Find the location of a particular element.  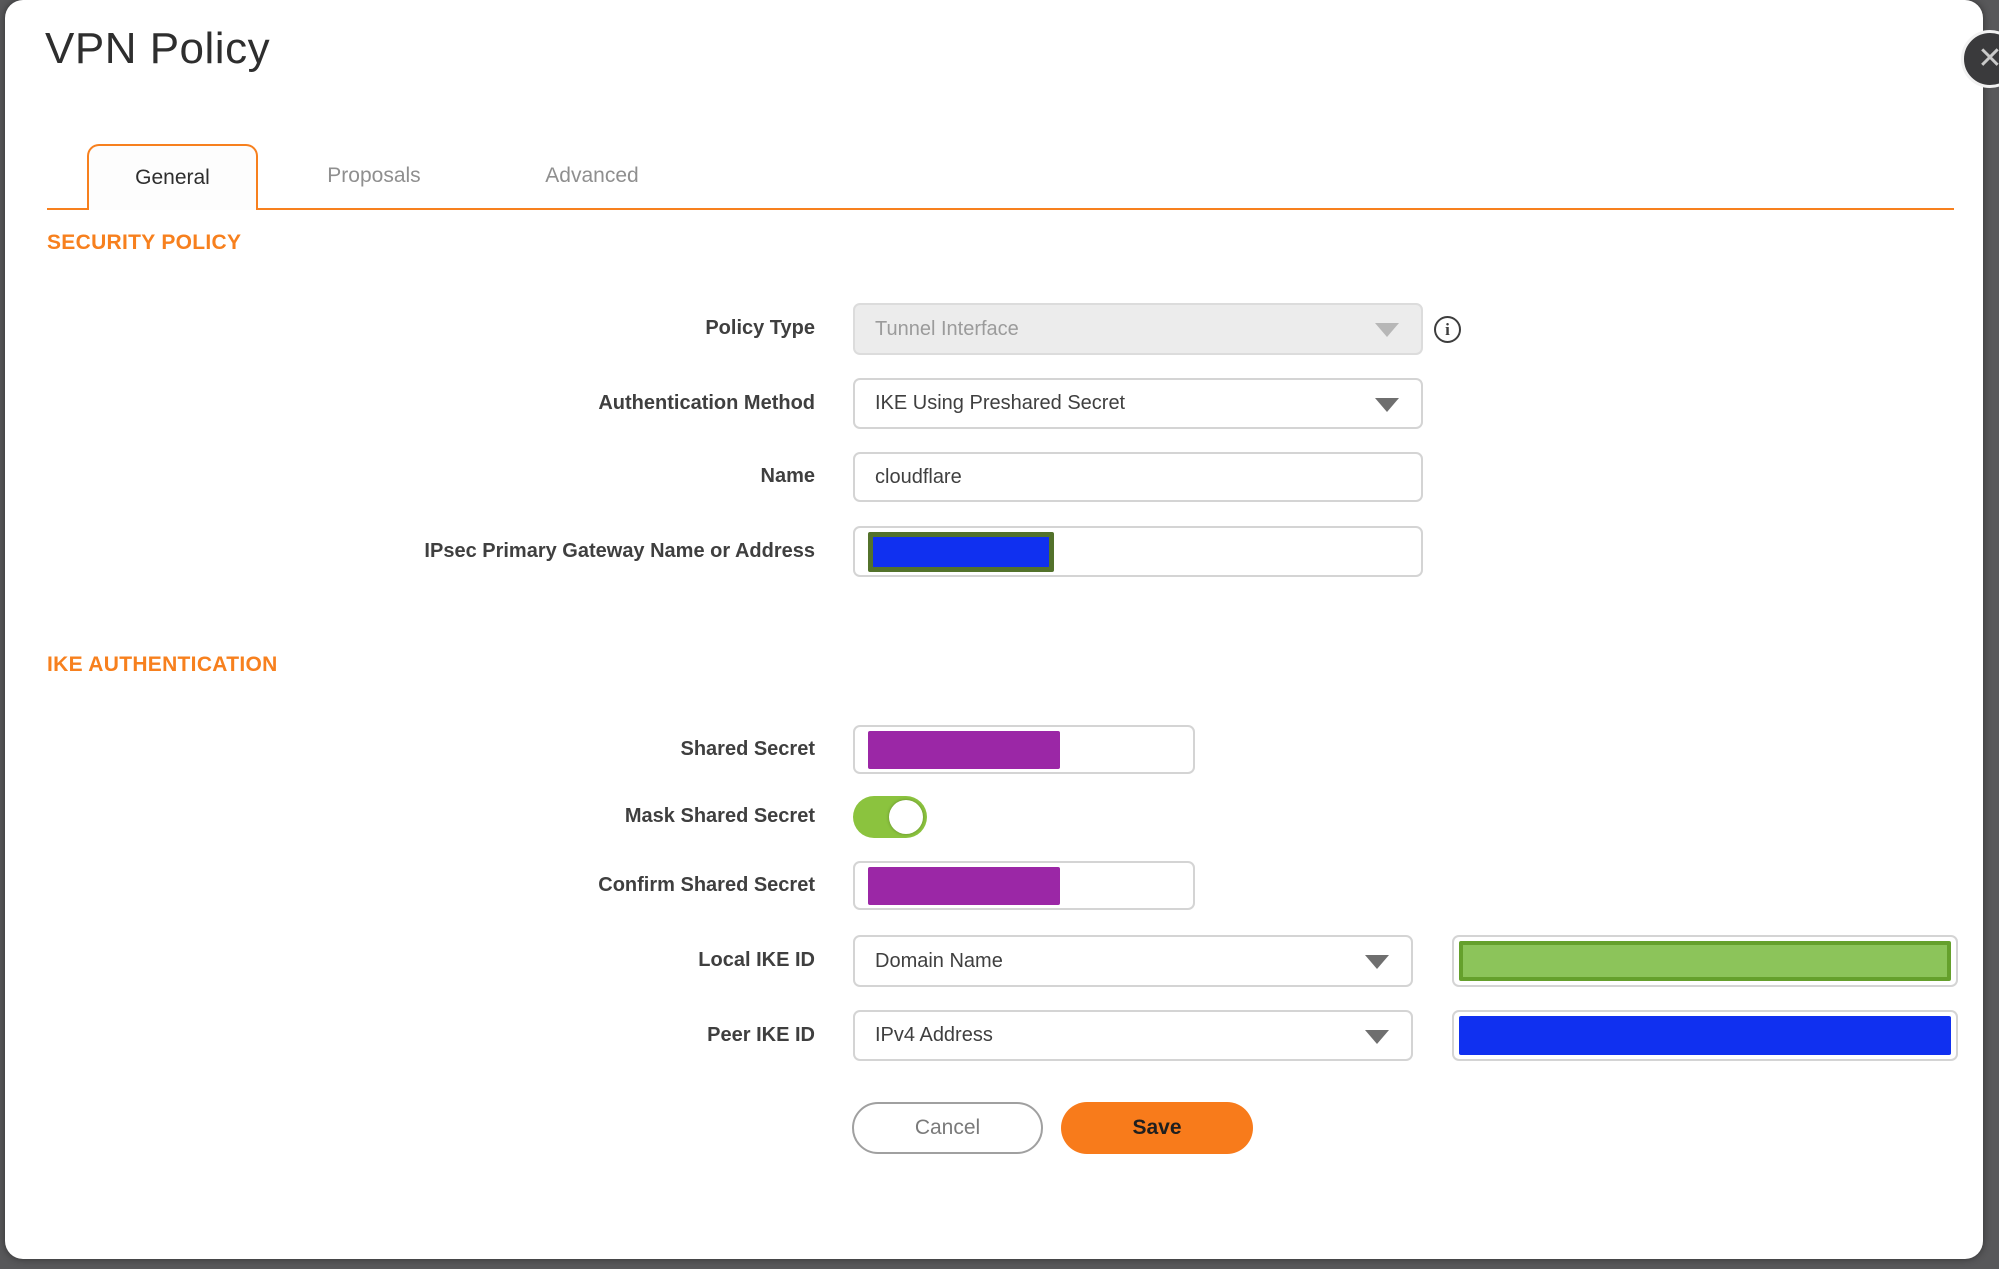

gateway-input is located at coordinates (1138, 551).